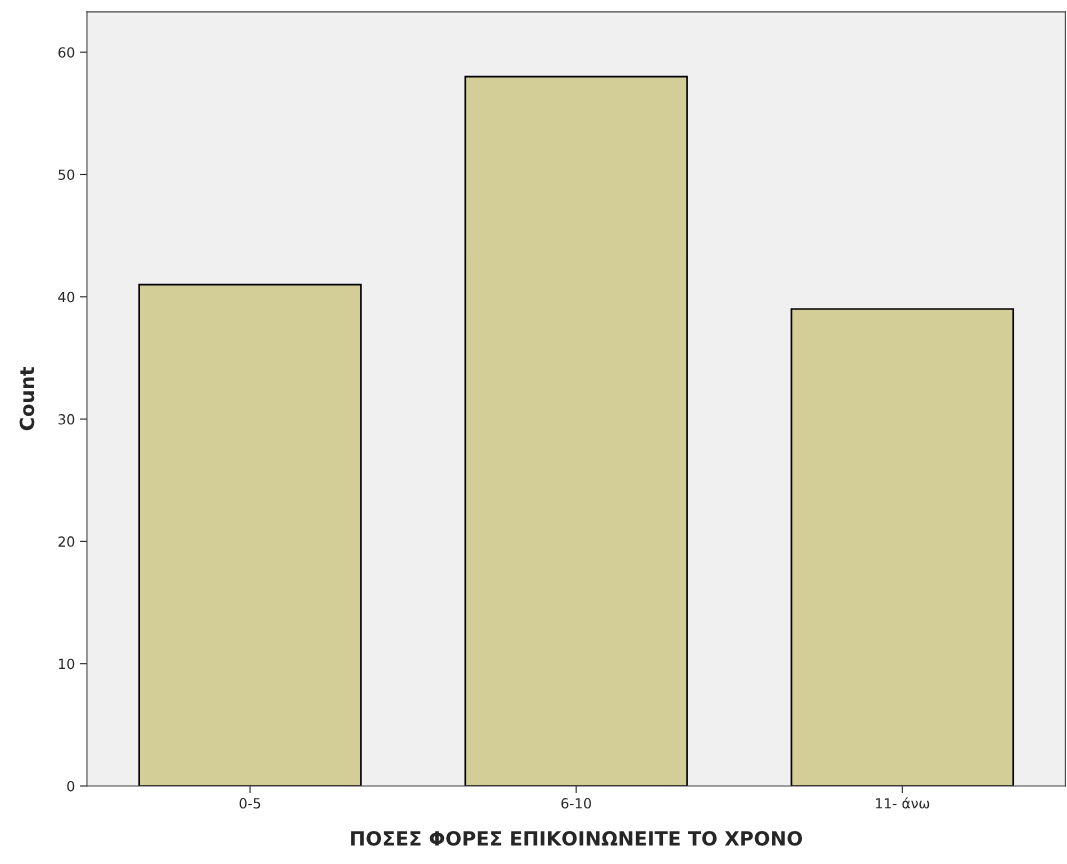 Image resolution: width=1067 pixels, height=864 pixels. I want to click on x-axis-title: ΠΟΣΕΣ ΦΟΡΕΣ ΕΠΙΚΟΙΝΩΝΕΙΤΕ ΤΟ ΧΡΟΝΟ, so click(577, 838).